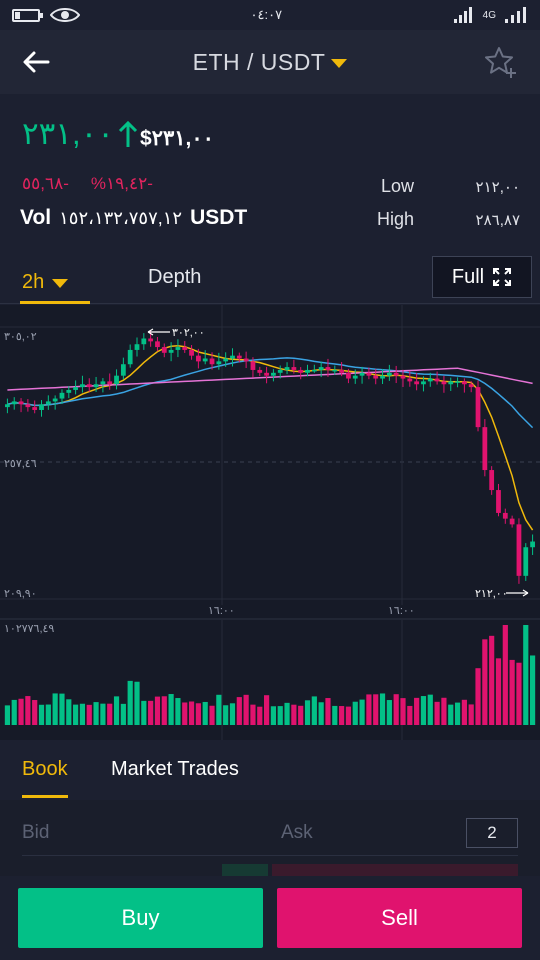 This screenshot has width=540, height=960. Describe the element at coordinates (270, 15) in the screenshot. I see `status-bar: ٠٤:٠٧ 4G` at that location.